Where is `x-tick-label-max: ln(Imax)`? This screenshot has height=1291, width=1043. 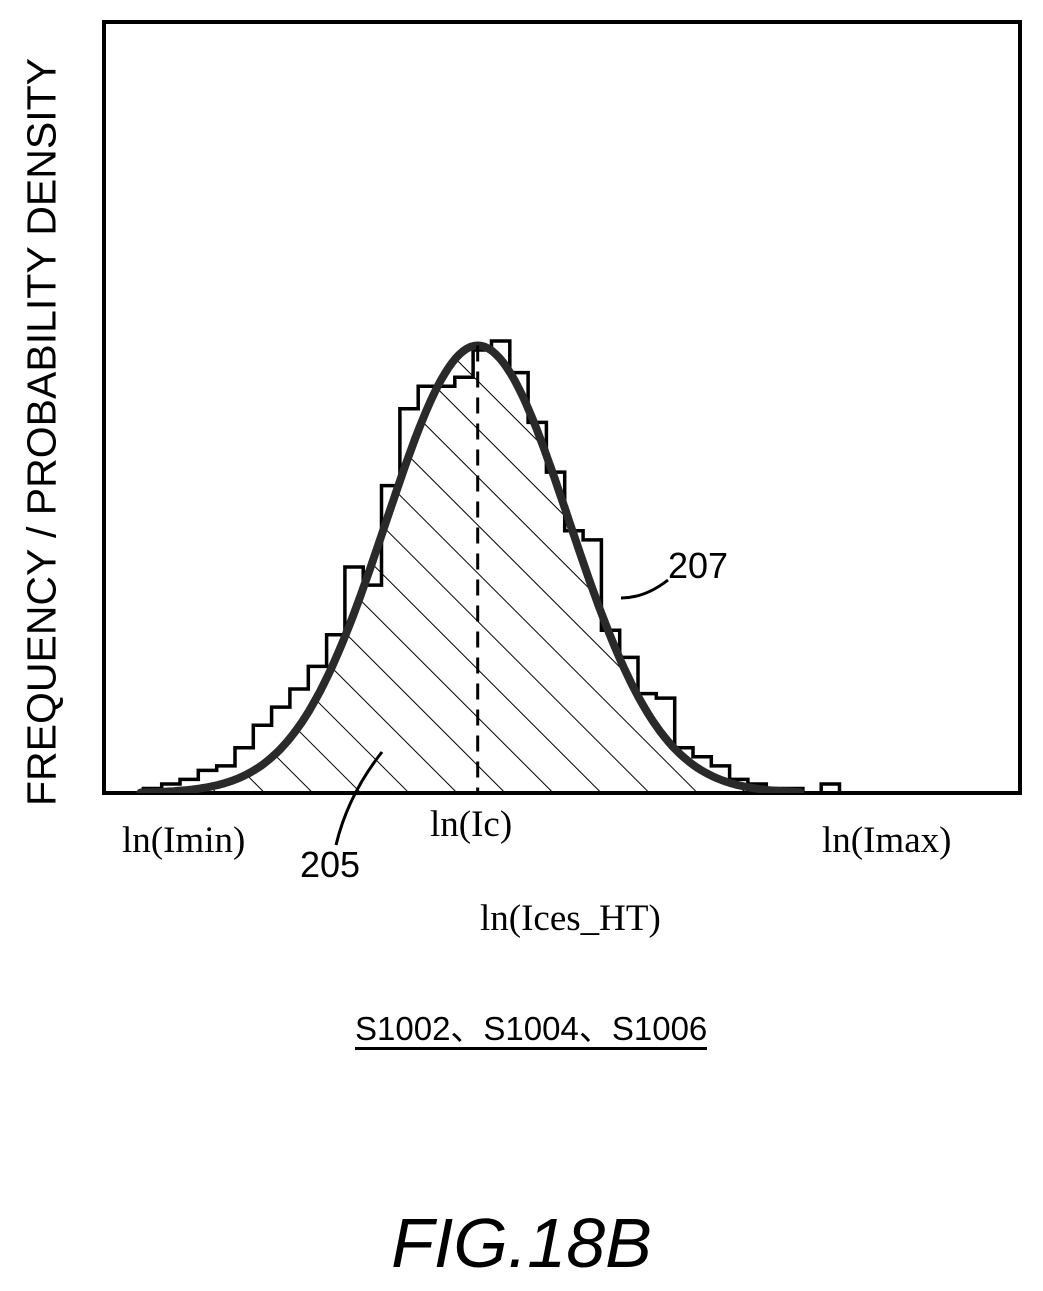 x-tick-label-max: ln(Imax) is located at coordinates (887, 840).